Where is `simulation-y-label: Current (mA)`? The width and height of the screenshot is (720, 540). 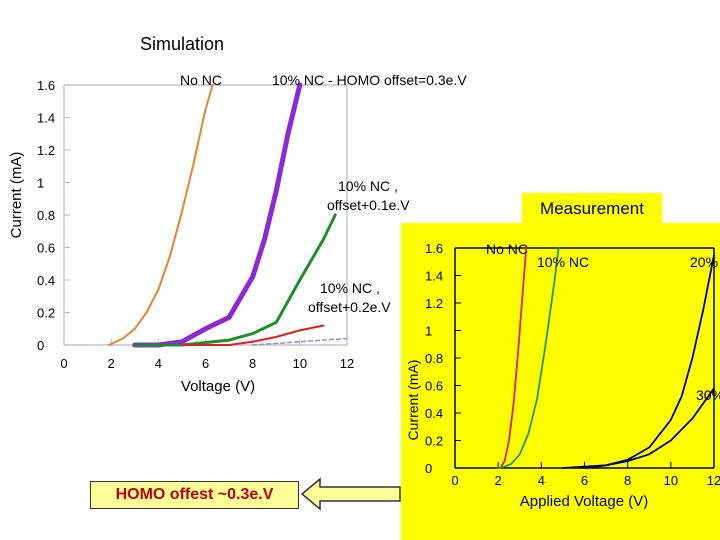 simulation-y-label: Current (mA) is located at coordinates (16, 195).